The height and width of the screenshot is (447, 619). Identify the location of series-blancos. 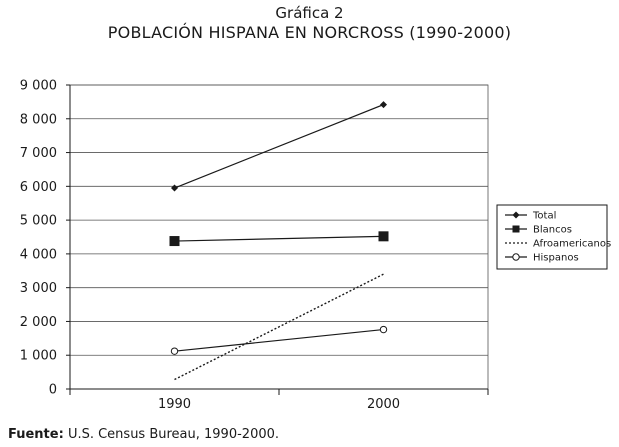
(279, 239).